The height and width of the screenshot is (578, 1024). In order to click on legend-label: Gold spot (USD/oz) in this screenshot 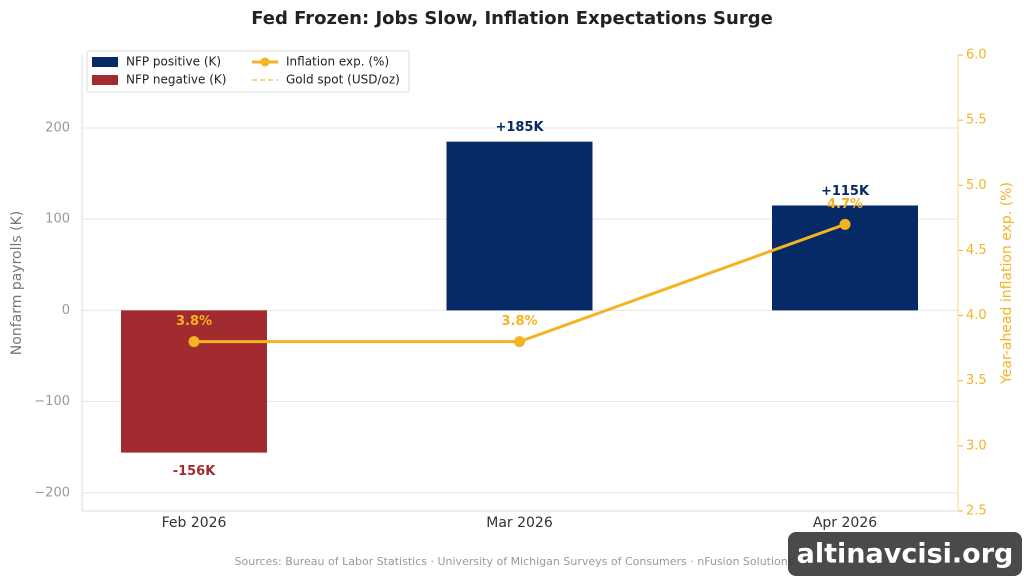, I will do `click(343, 80)`.